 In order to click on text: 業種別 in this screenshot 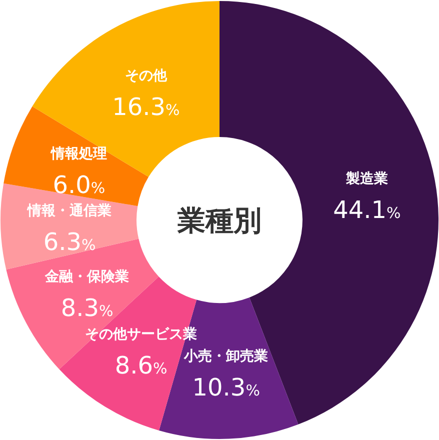, I will do `click(219, 220)`.